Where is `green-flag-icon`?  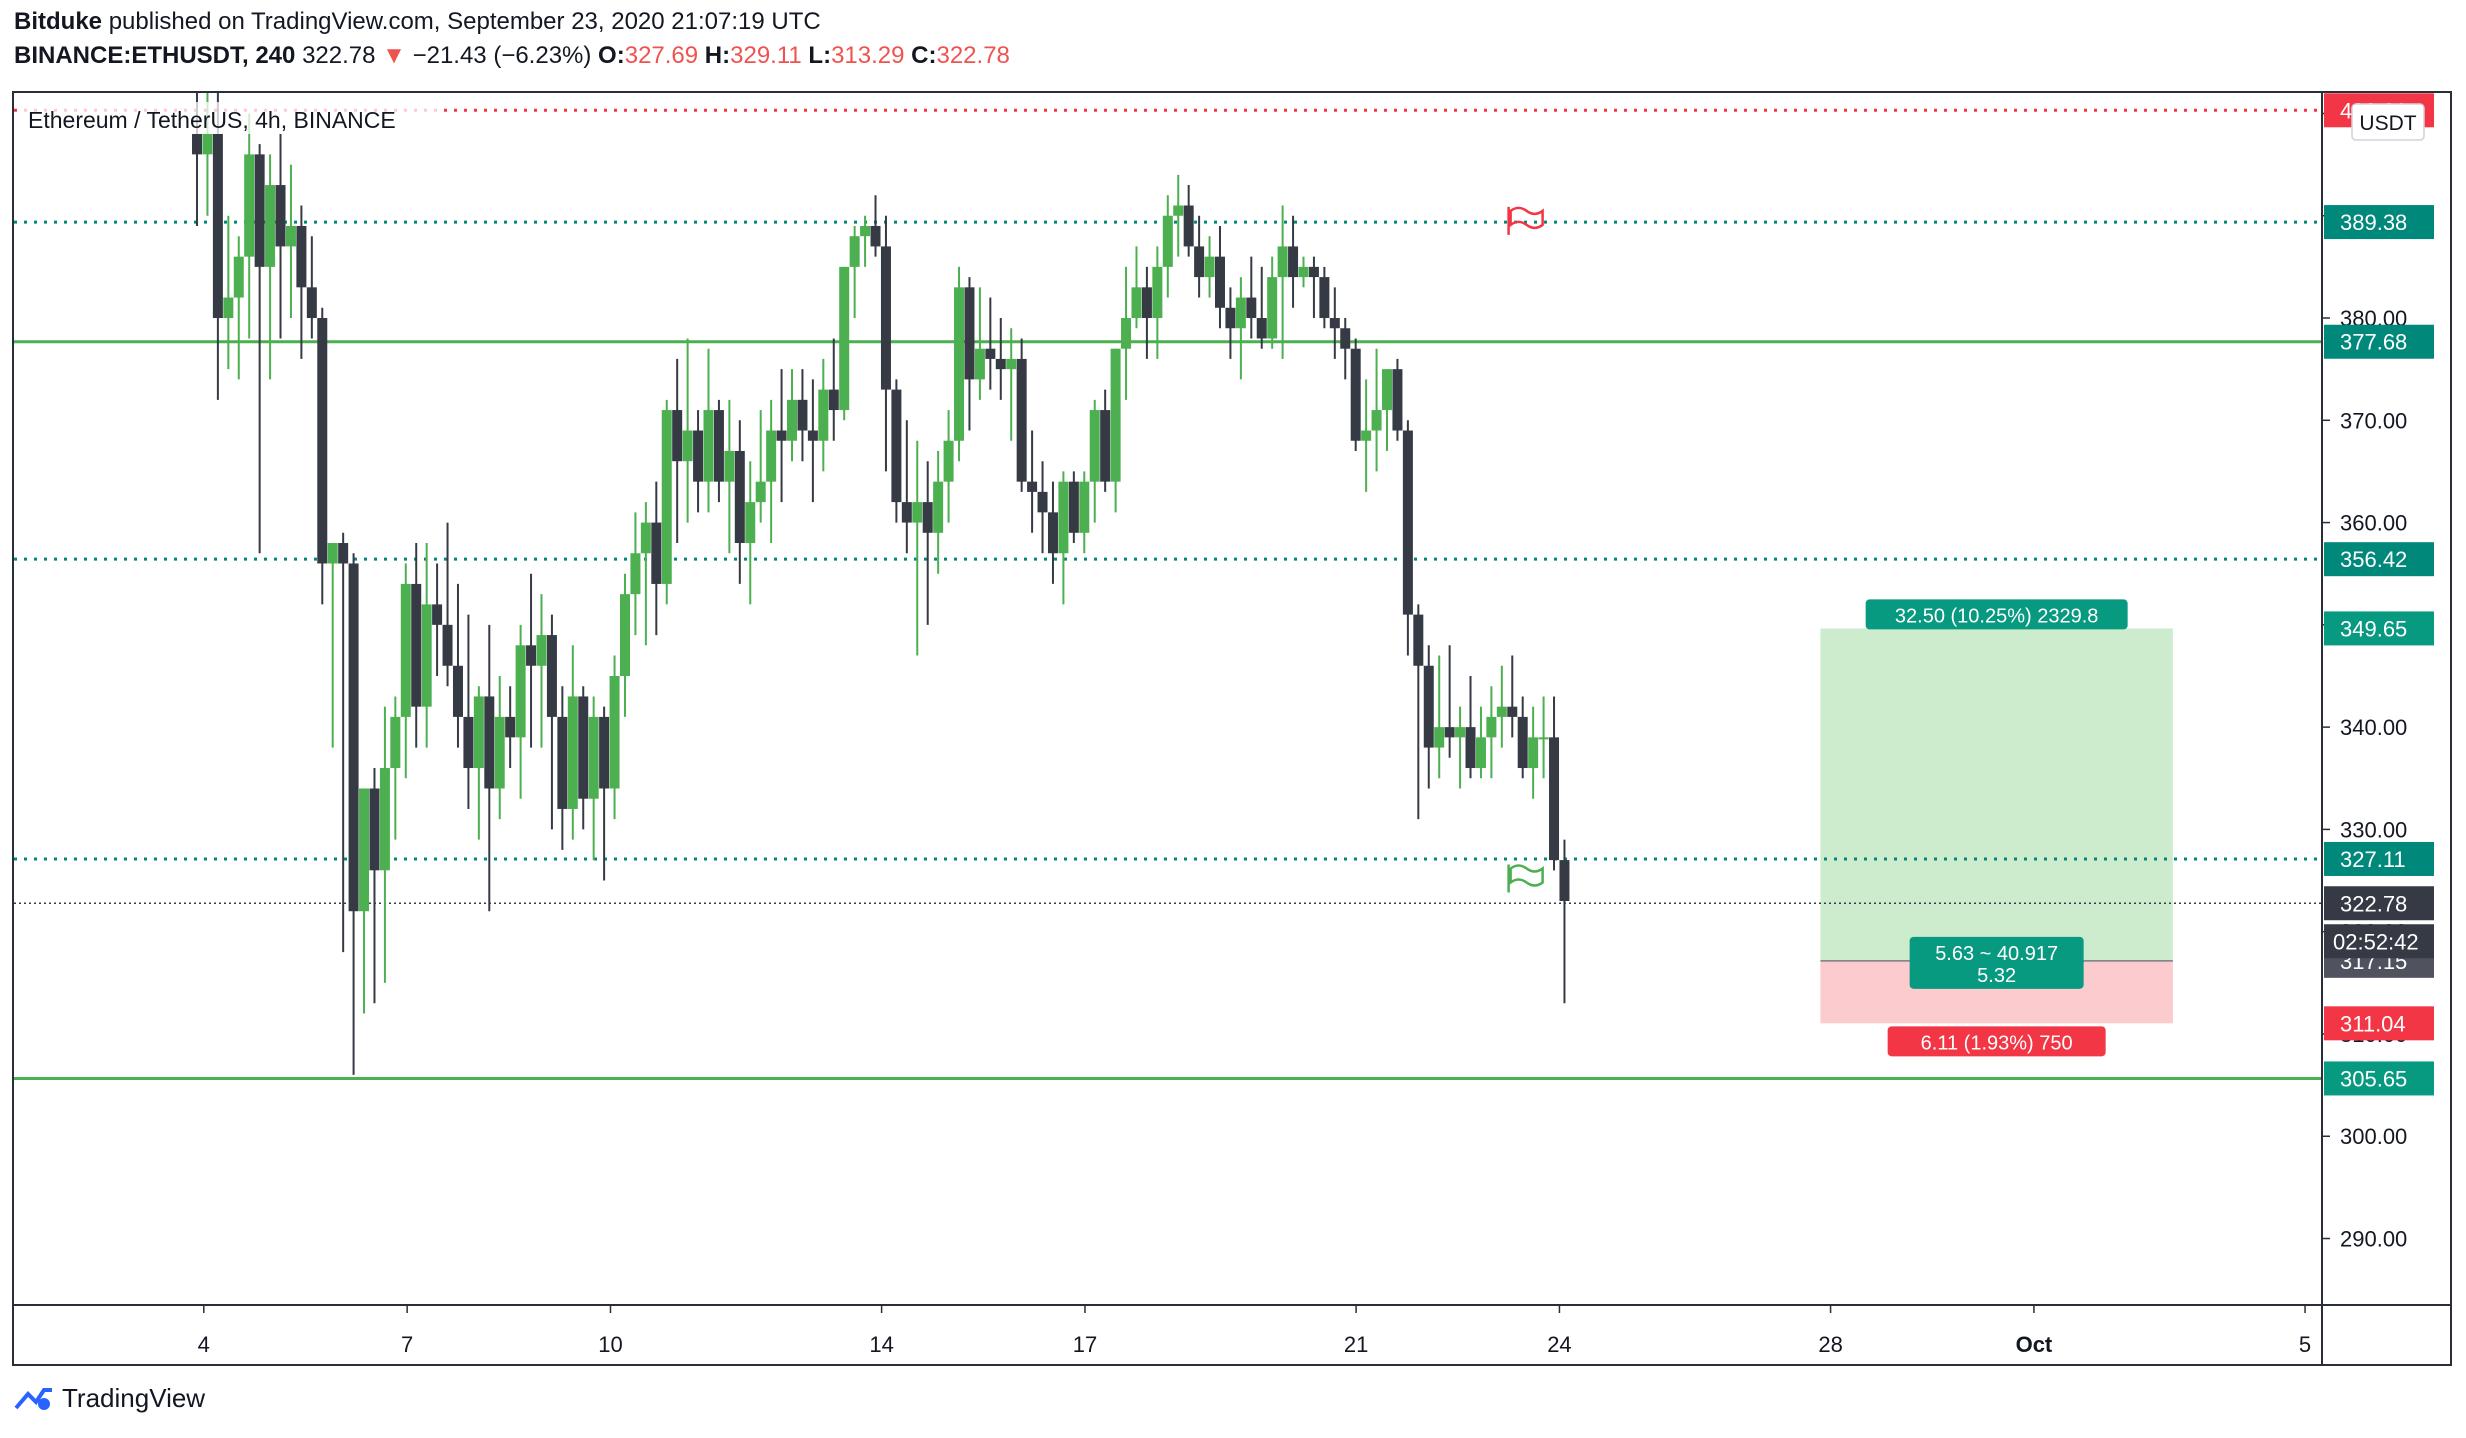 green-flag-icon is located at coordinates (1525, 878).